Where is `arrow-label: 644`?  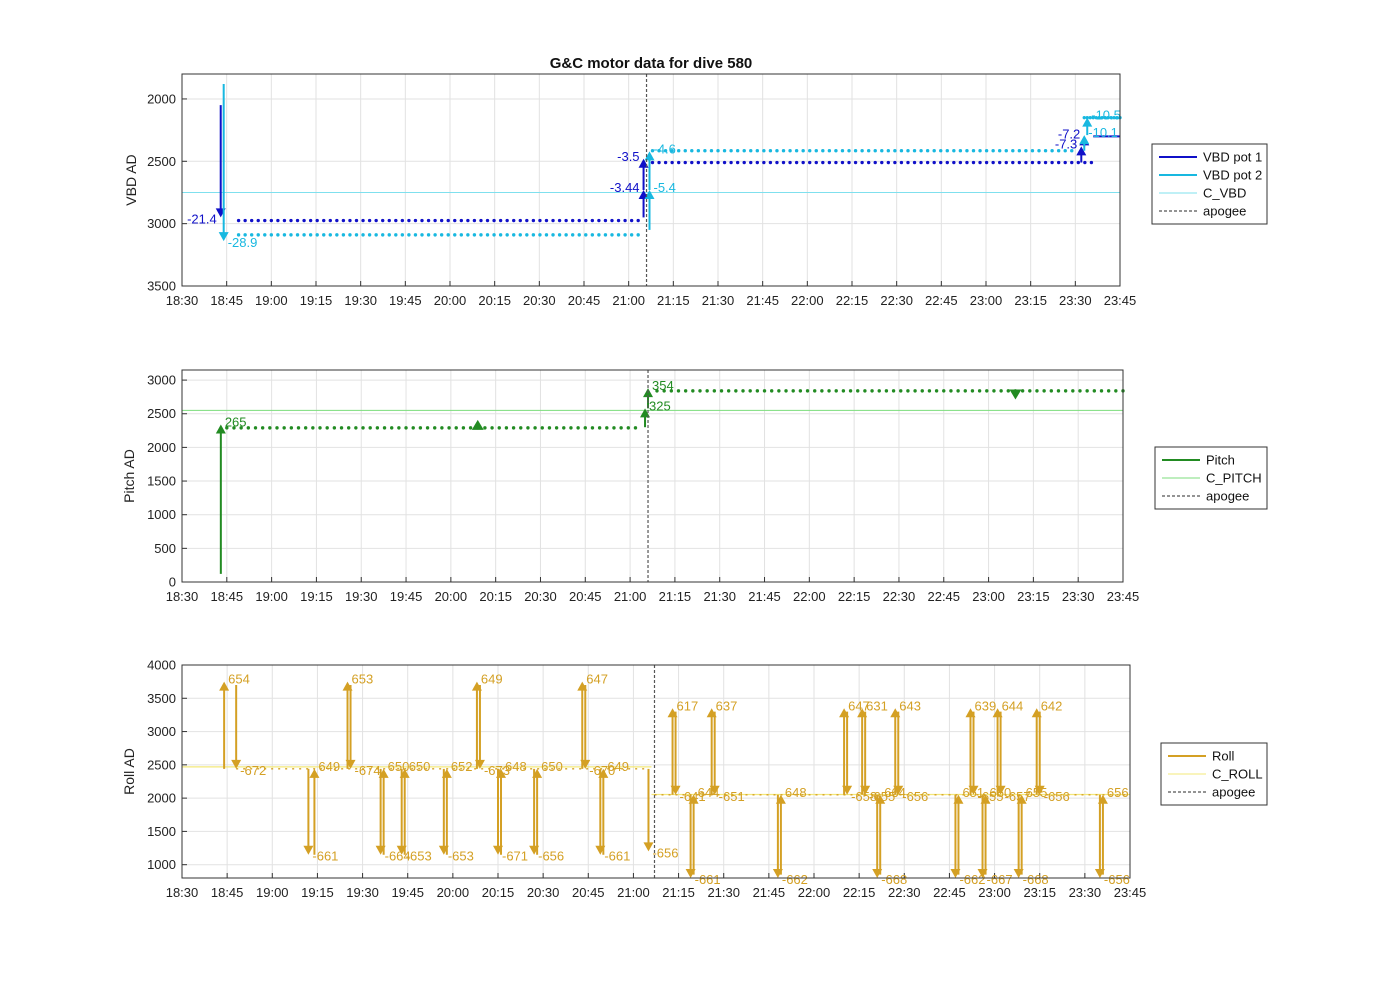
arrow-label: 644 is located at coordinates (1013, 705).